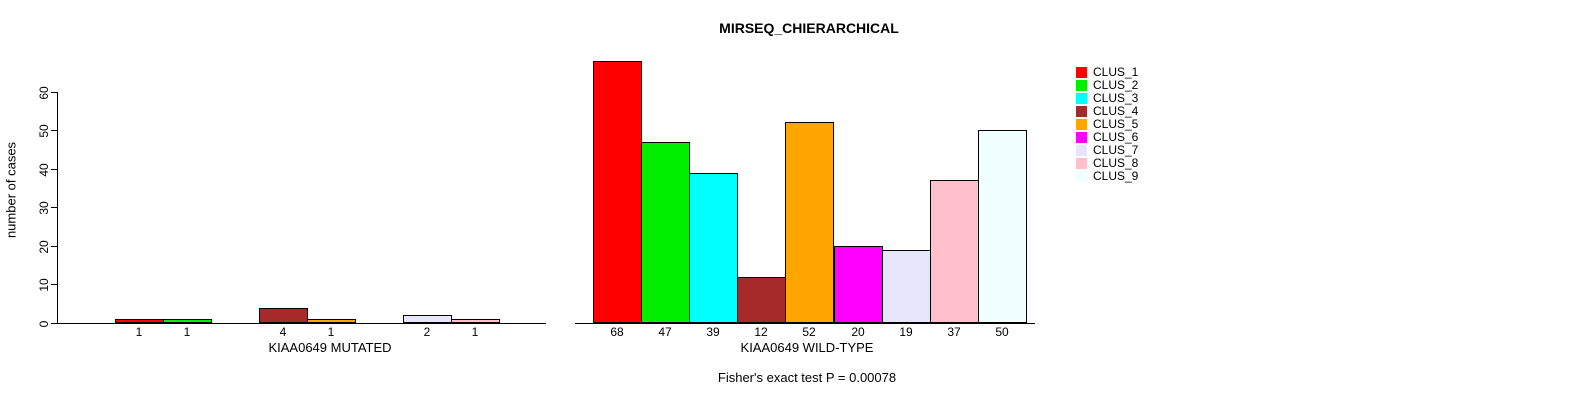  What do you see at coordinates (1116, 124) in the screenshot?
I see `legend-label-clus_5: CLUS_5` at bounding box center [1116, 124].